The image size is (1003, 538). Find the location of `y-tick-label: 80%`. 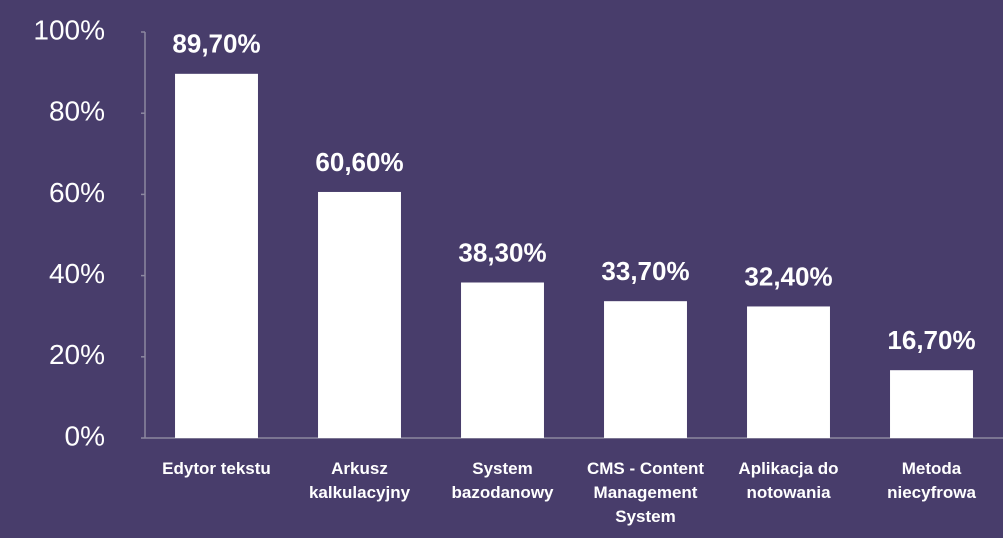

y-tick-label: 80% is located at coordinates (77, 111).